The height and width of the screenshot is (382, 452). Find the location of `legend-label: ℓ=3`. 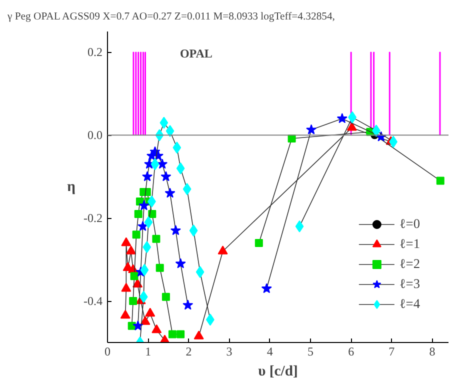

legend-label: ℓ=3 is located at coordinates (409, 284).